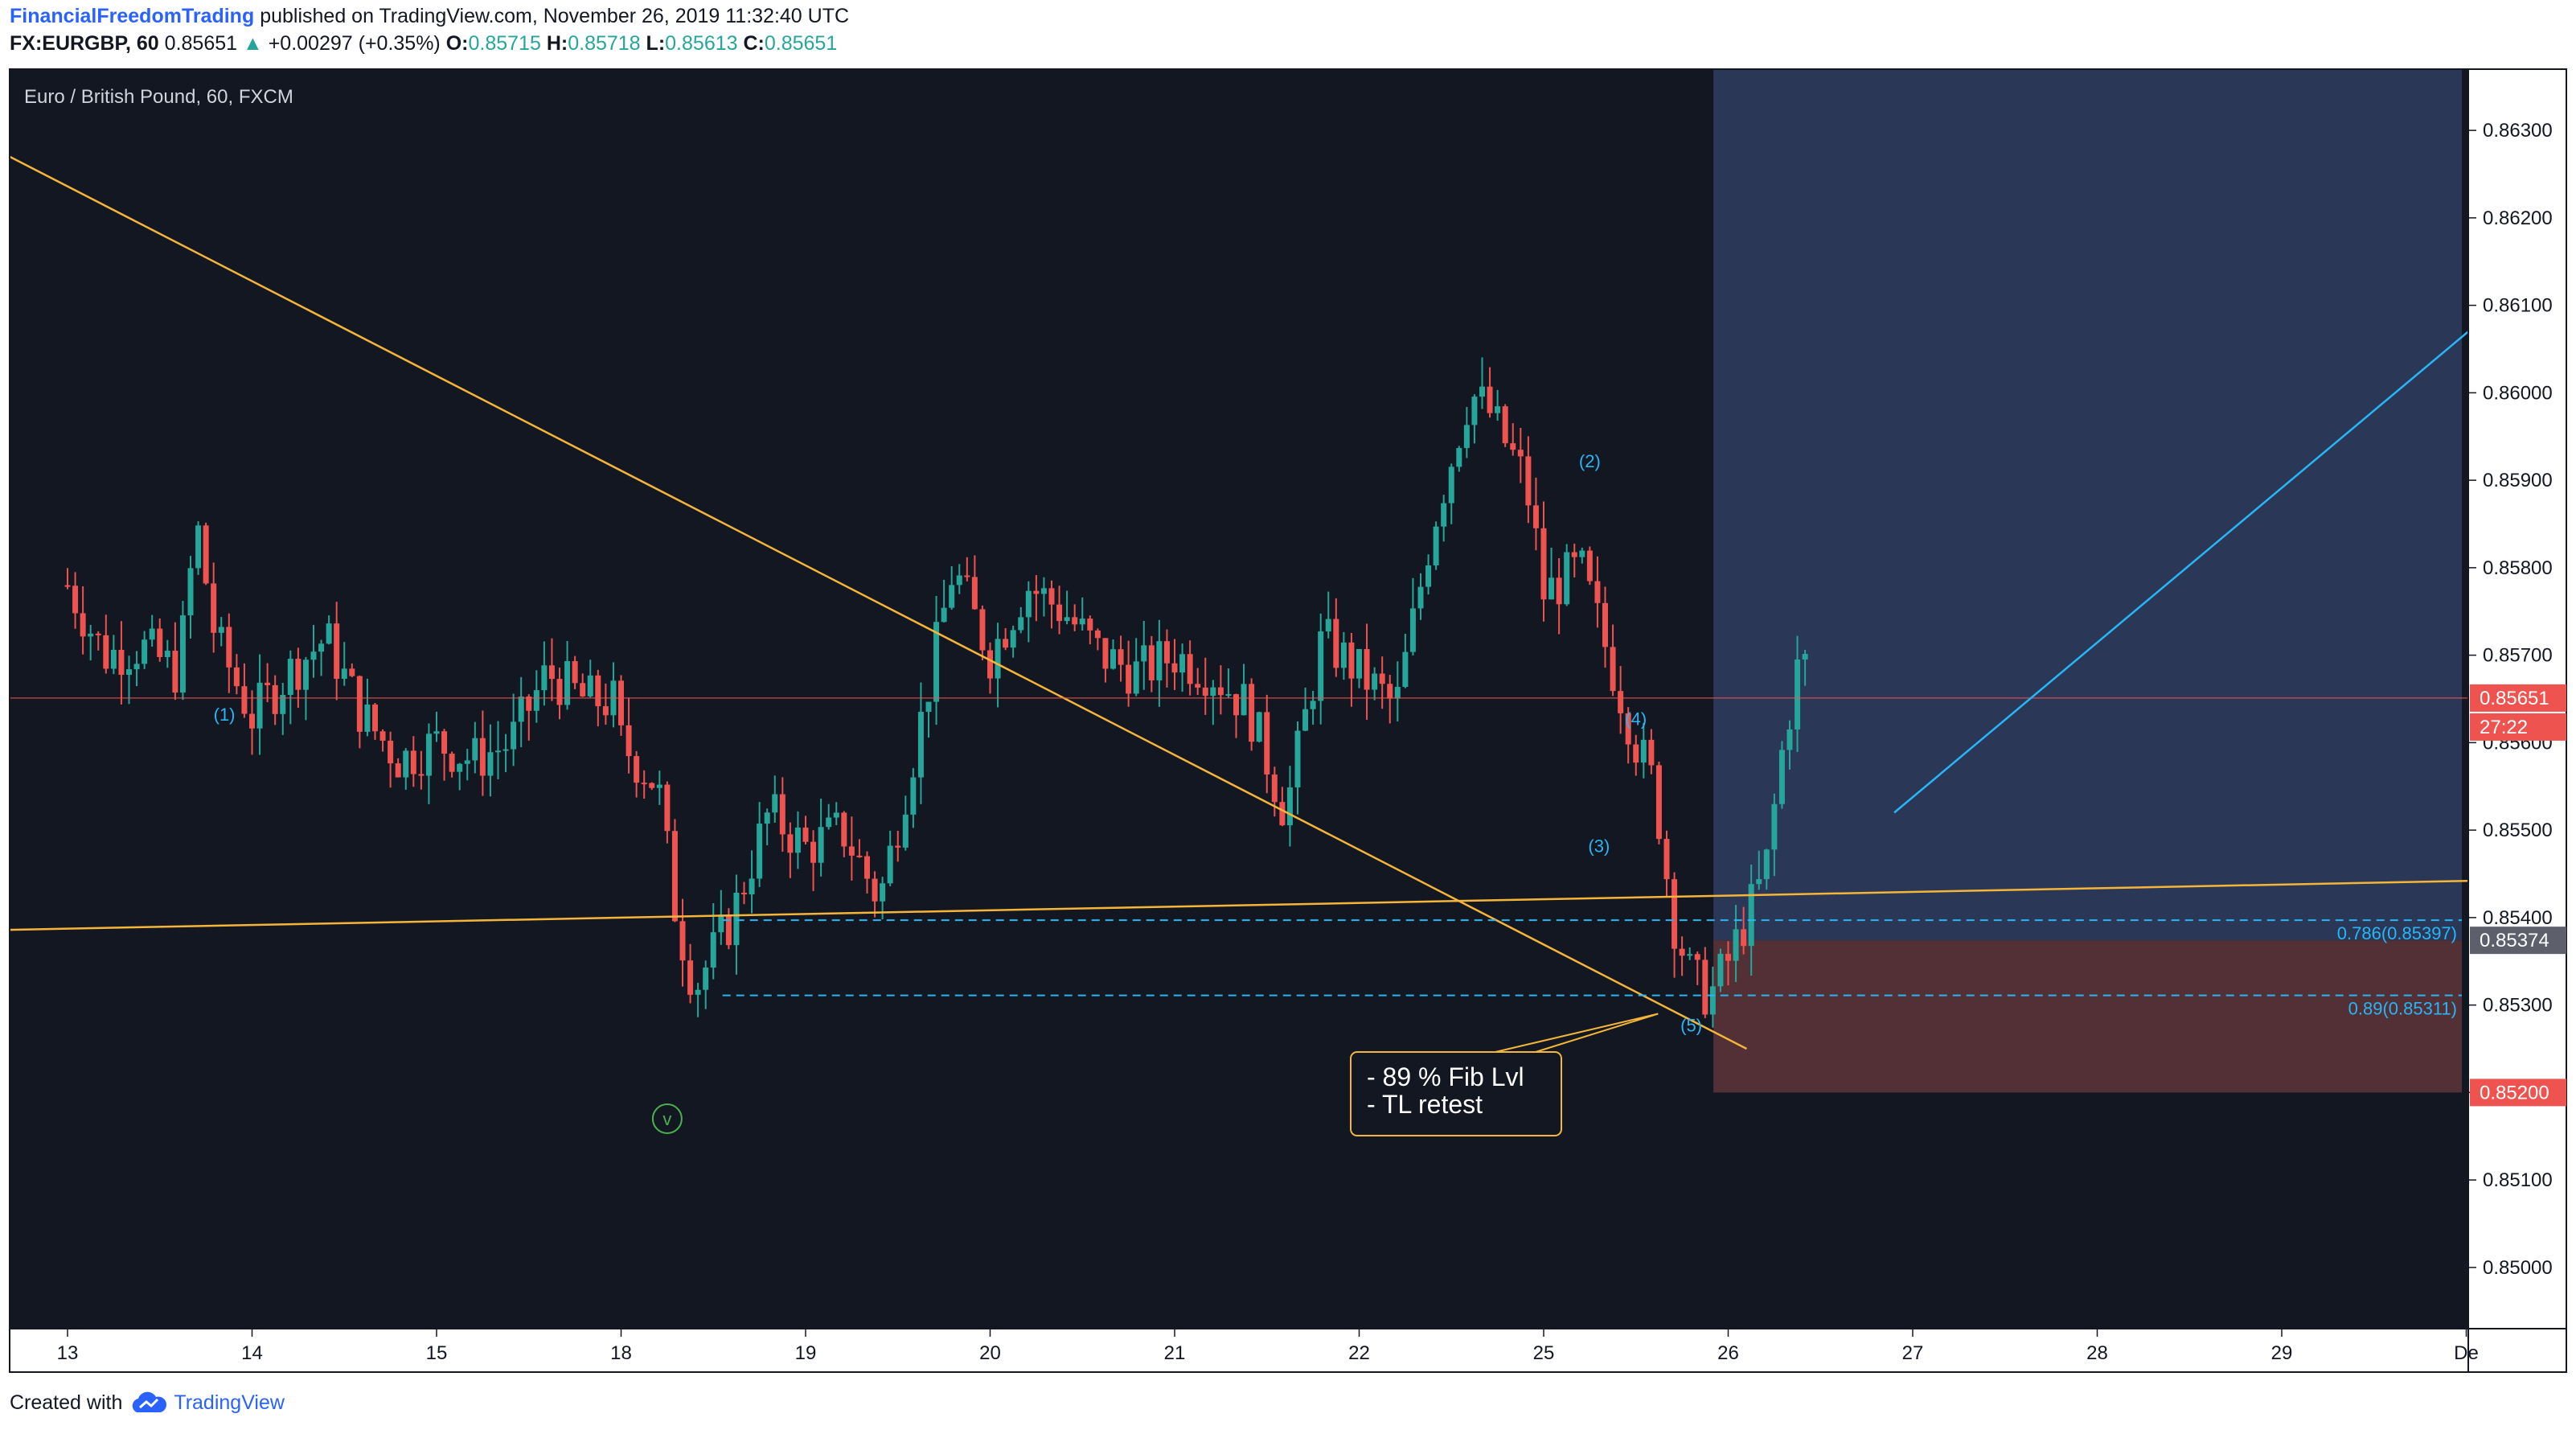 This screenshot has height=1430, width=2576. Describe the element at coordinates (229, 1402) in the screenshot. I see `tradingview-brand-link: TradingView` at that location.